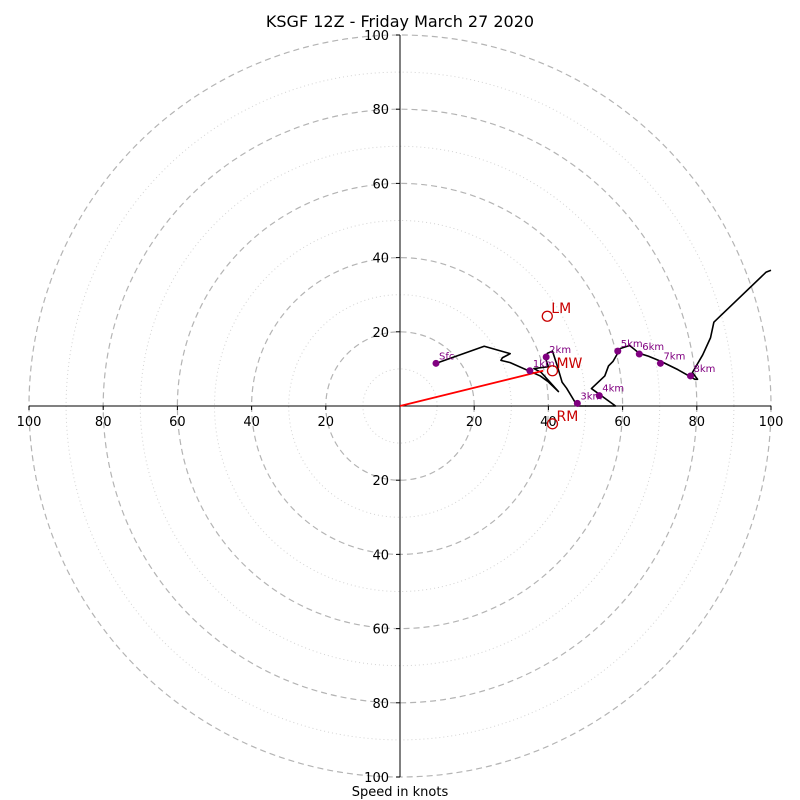 This screenshot has height=800, width=800. I want to click on x-axis-label: Speed in knots, so click(400, 792).